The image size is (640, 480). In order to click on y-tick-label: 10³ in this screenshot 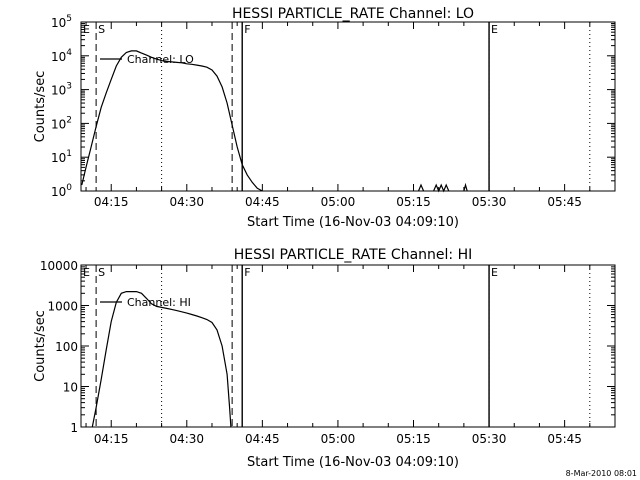, I will do `click(61, 90)`.